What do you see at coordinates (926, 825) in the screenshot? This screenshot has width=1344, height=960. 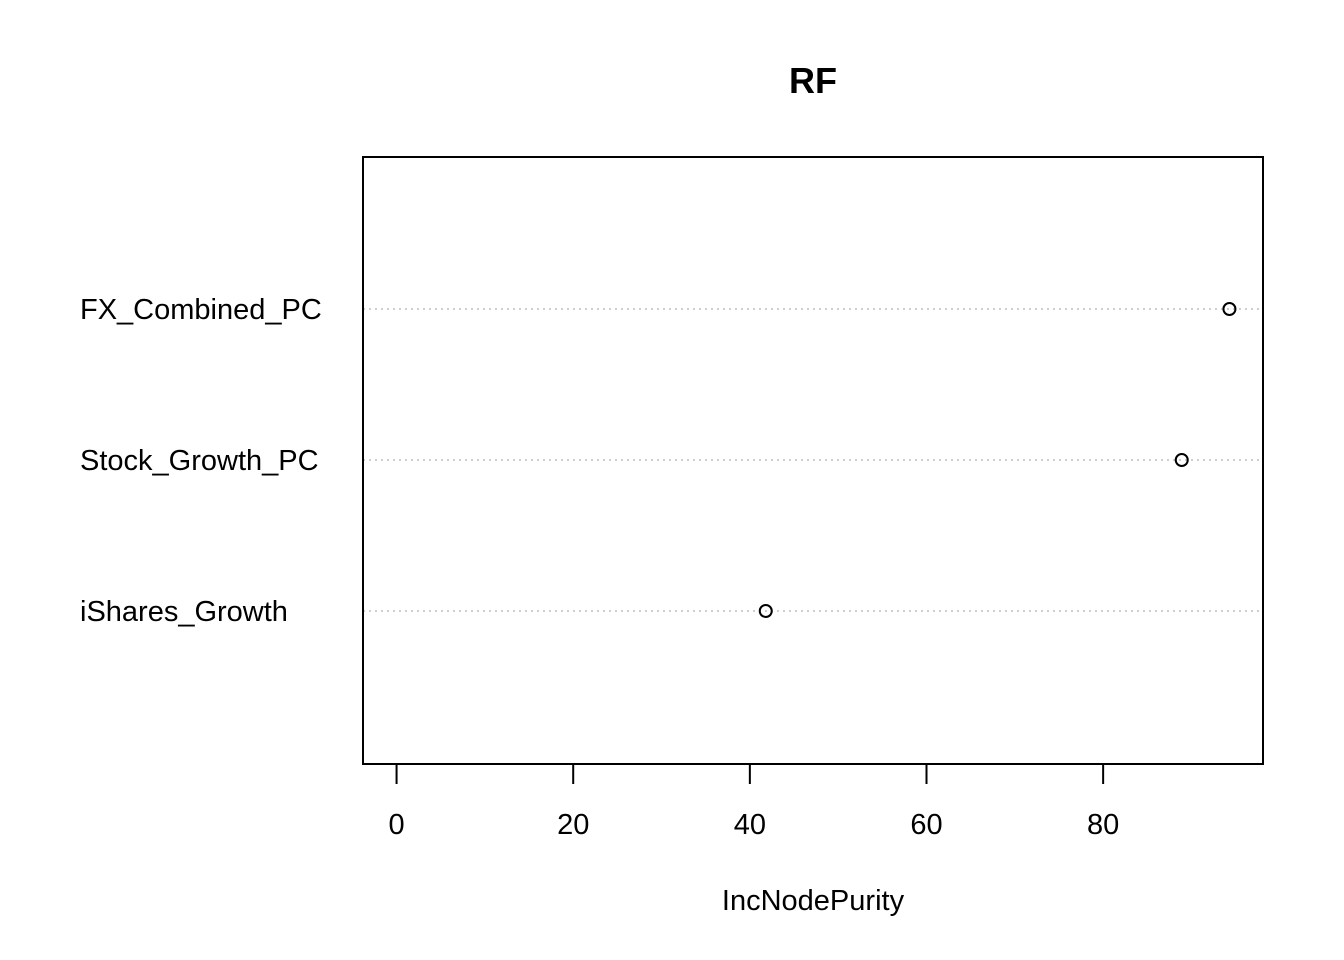 I see `x-tick-label: 60` at bounding box center [926, 825].